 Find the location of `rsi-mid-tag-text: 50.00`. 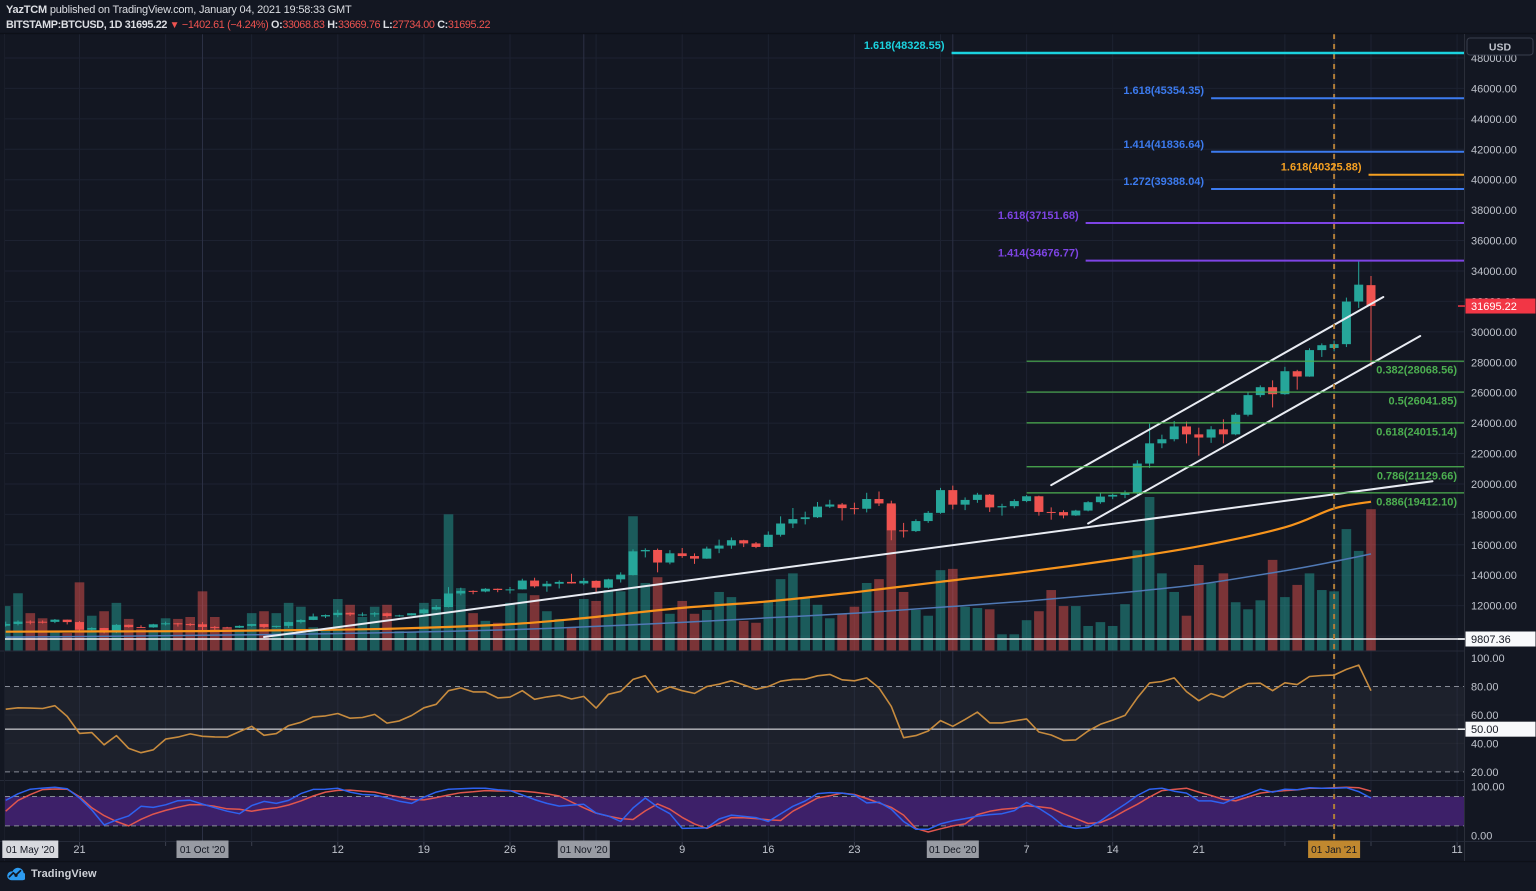

rsi-mid-tag-text: 50.00 is located at coordinates (1485, 730).